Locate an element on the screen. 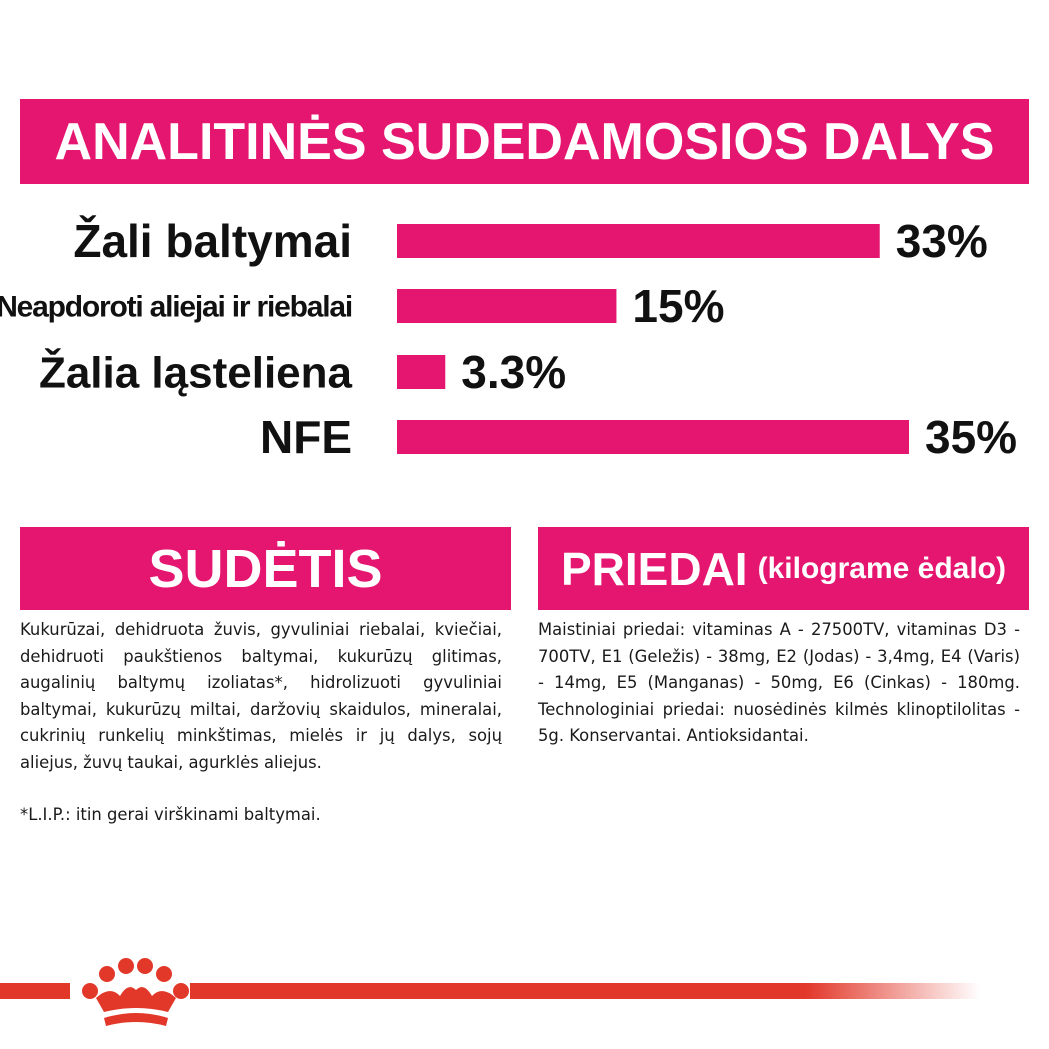 Image resolution: width=1049 pixels, height=1049 pixels. category-label: Neapdoroti aliejai ir riebalai is located at coordinates (176, 307).